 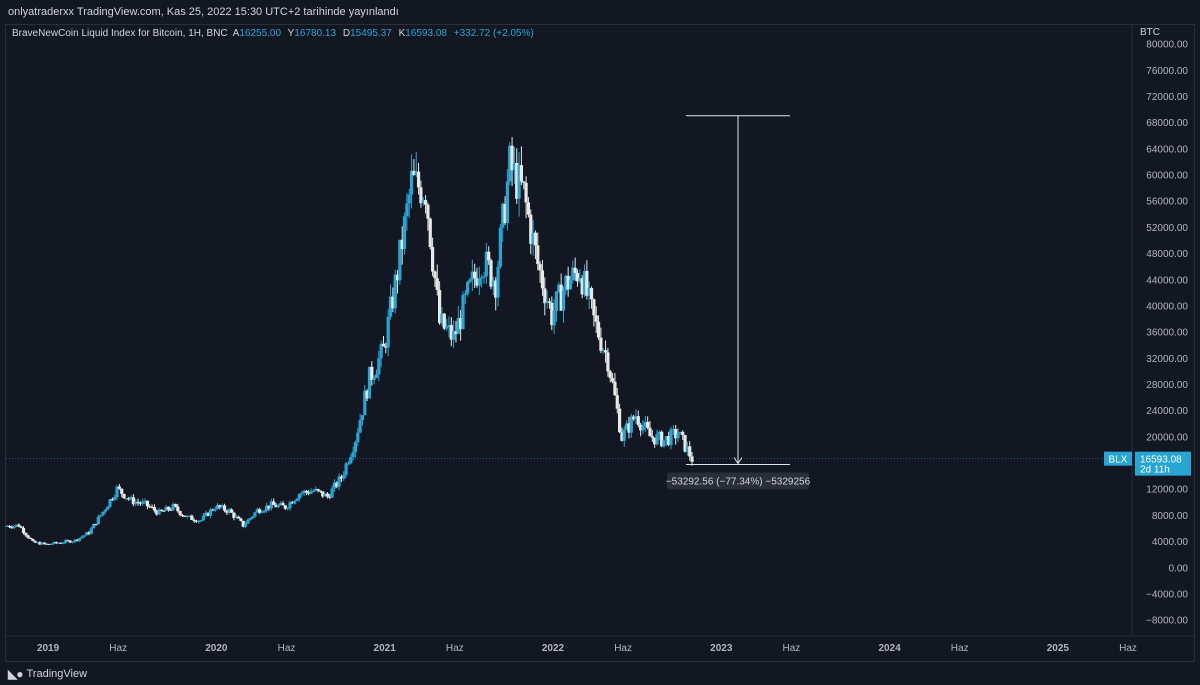 I want to click on x-tick-label: Haz, so click(x=455, y=648).